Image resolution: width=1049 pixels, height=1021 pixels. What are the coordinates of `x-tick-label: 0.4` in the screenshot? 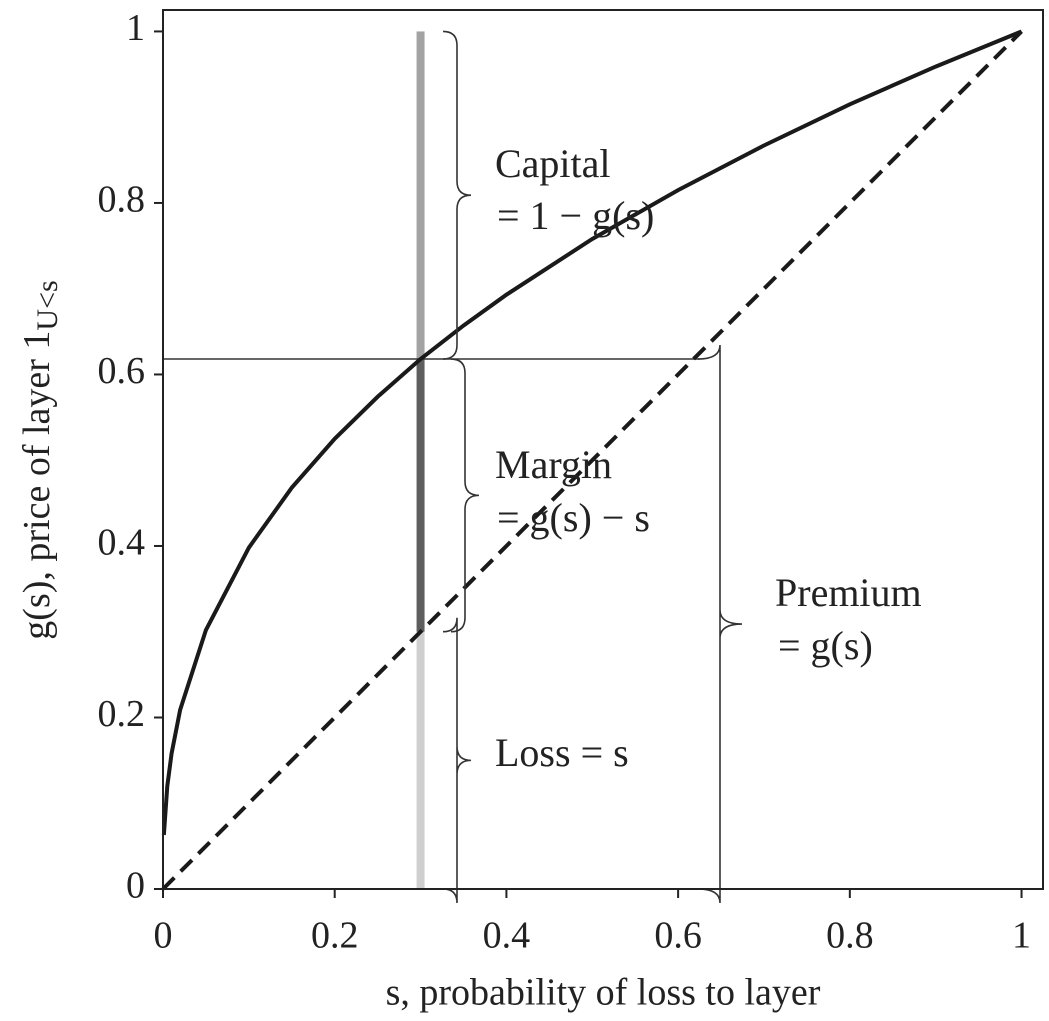 It's located at (507, 936).